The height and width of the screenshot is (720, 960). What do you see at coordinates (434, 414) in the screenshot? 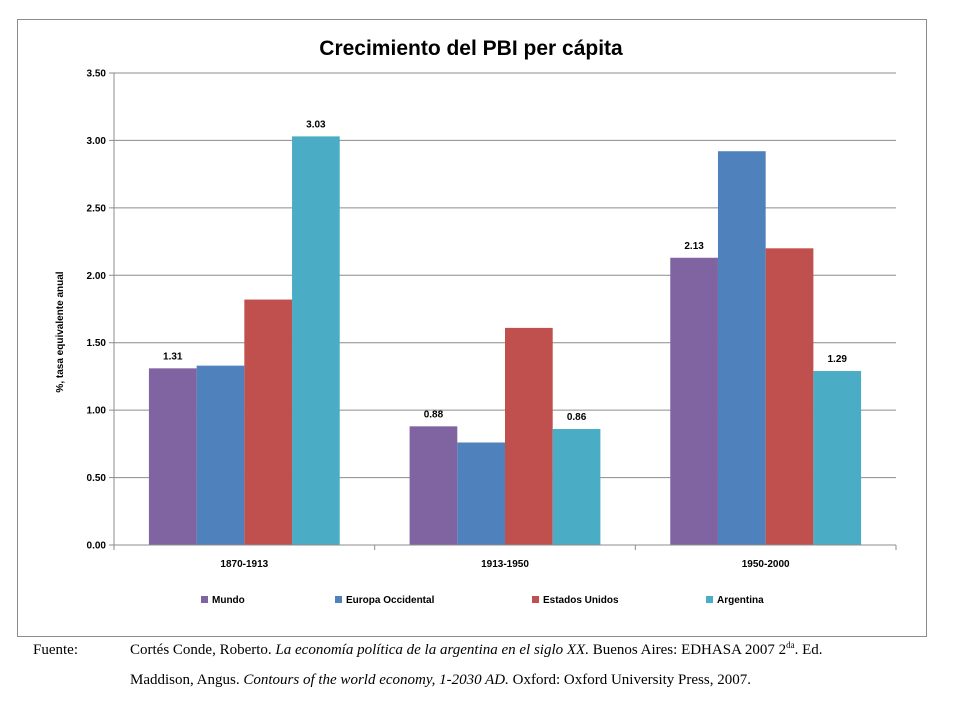
I see `data-label: 0.88` at bounding box center [434, 414].